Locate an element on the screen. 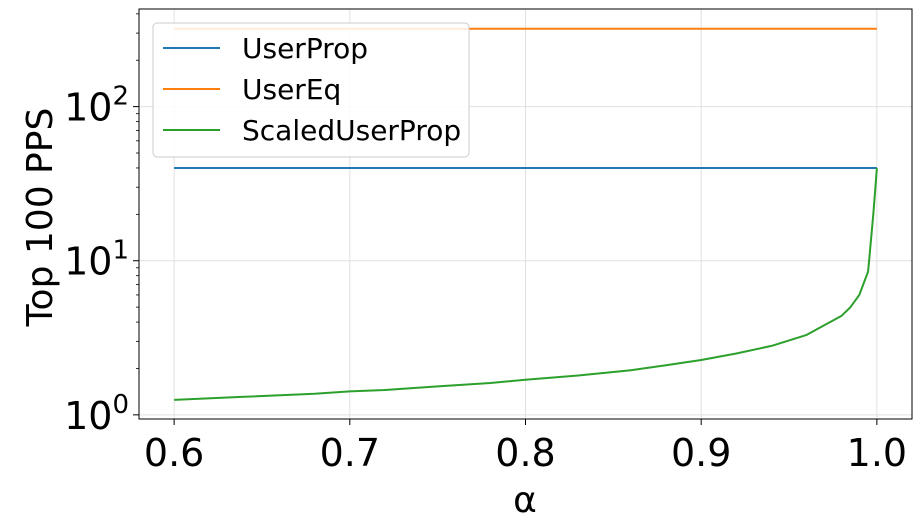 This screenshot has height=529, width=922. legend-label: UserEq is located at coordinates (291, 89).